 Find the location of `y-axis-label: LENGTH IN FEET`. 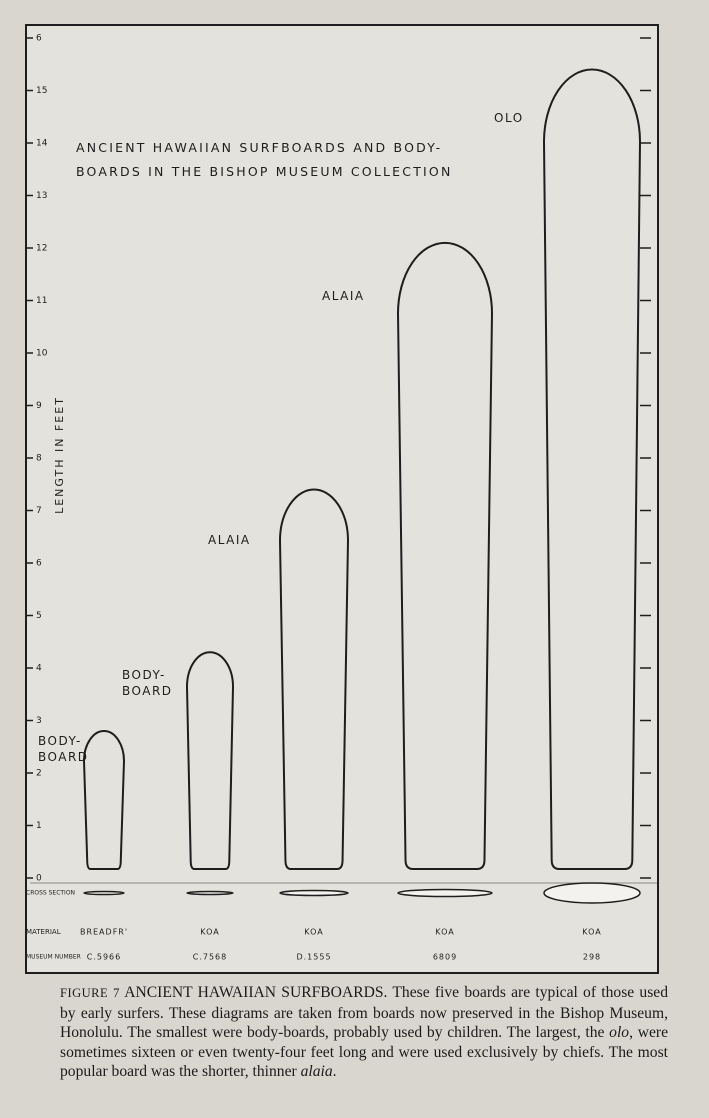

y-axis-label: LENGTH IN FEET is located at coordinates (59, 455).